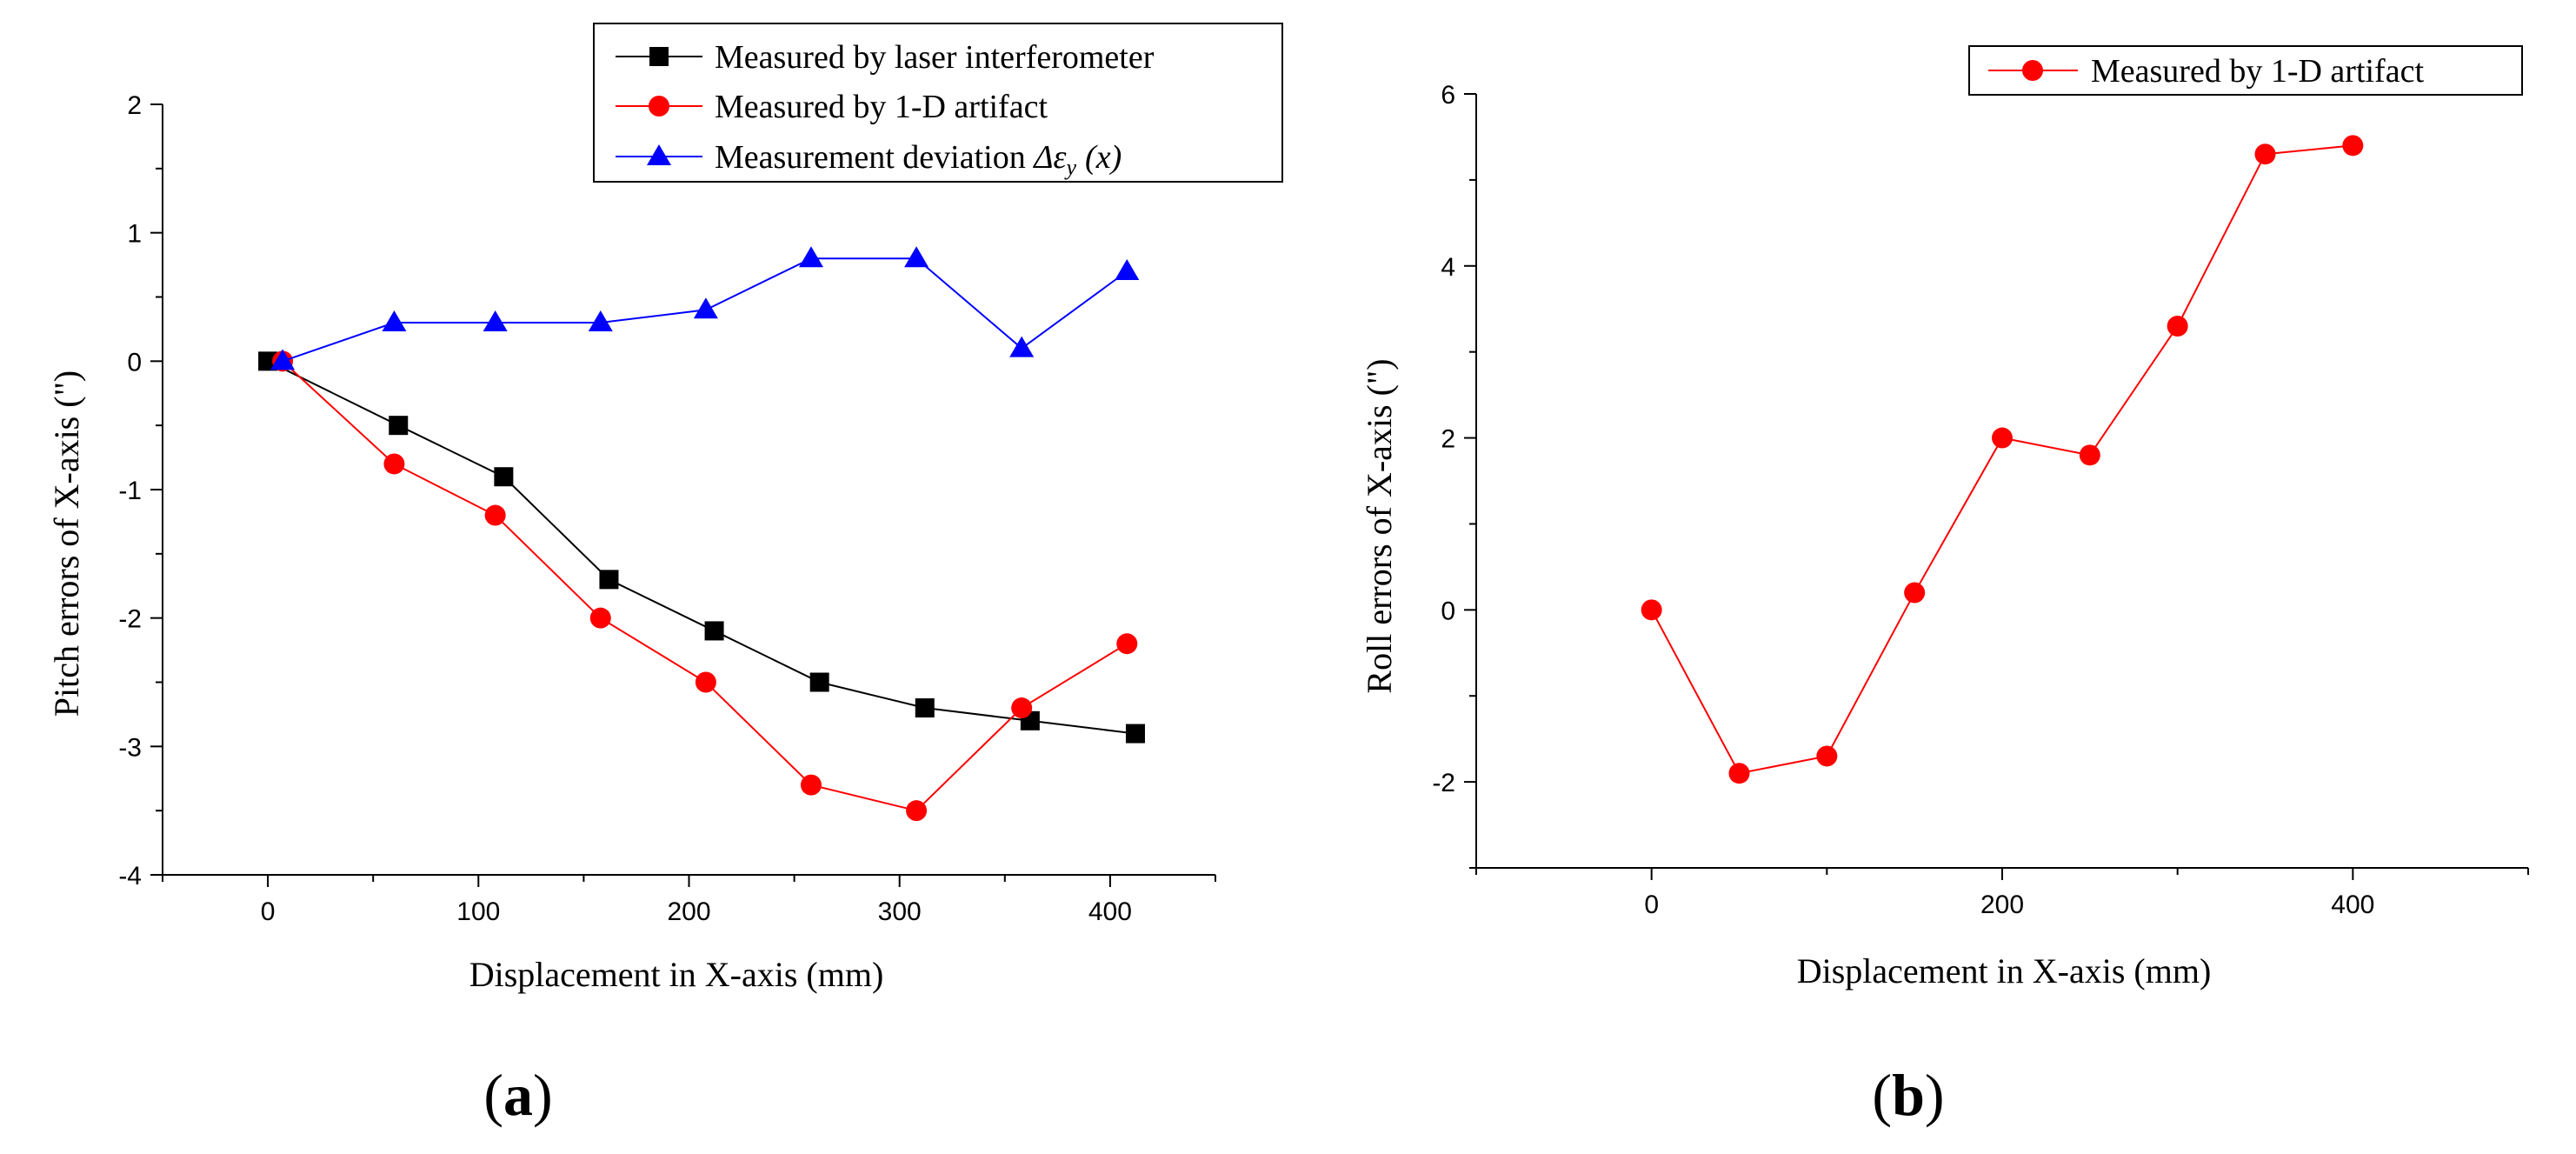  What do you see at coordinates (881, 107) in the screenshot?
I see `legend-label-artifact: Measured by 1-D artifact` at bounding box center [881, 107].